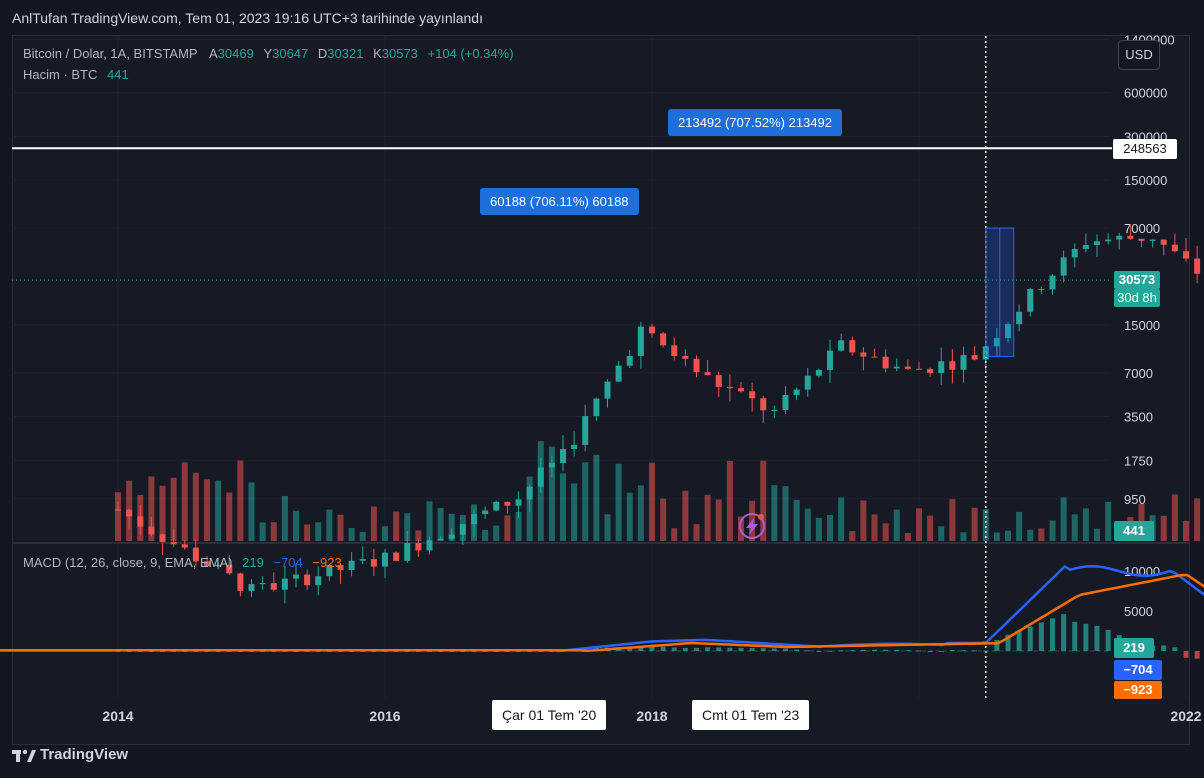 The image size is (1204, 778). Describe the element at coordinates (1135, 499) in the screenshot. I see `price-tick-label: 950` at that location.